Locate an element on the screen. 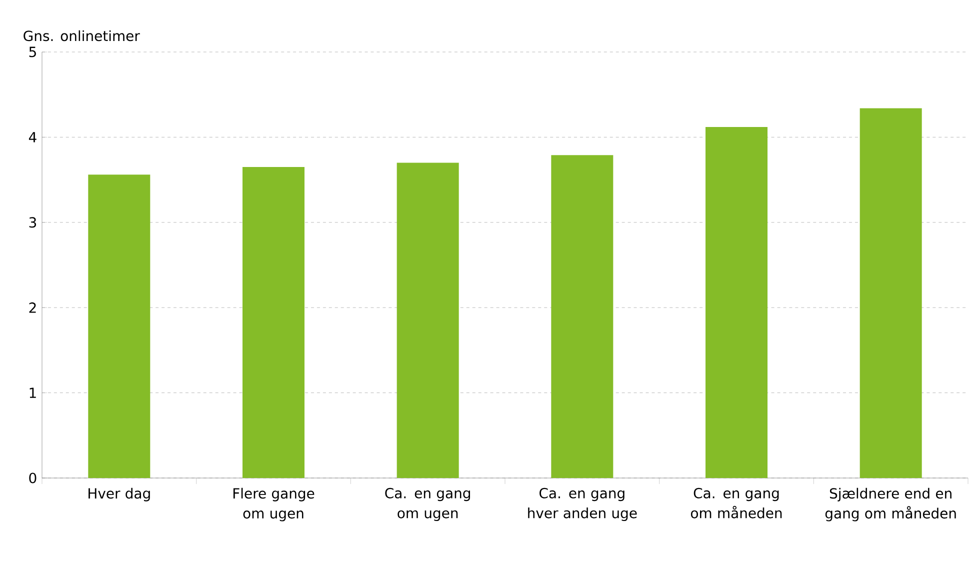 This screenshot has height=566, width=972. x-tick-label: Hver dag is located at coordinates (119, 495).